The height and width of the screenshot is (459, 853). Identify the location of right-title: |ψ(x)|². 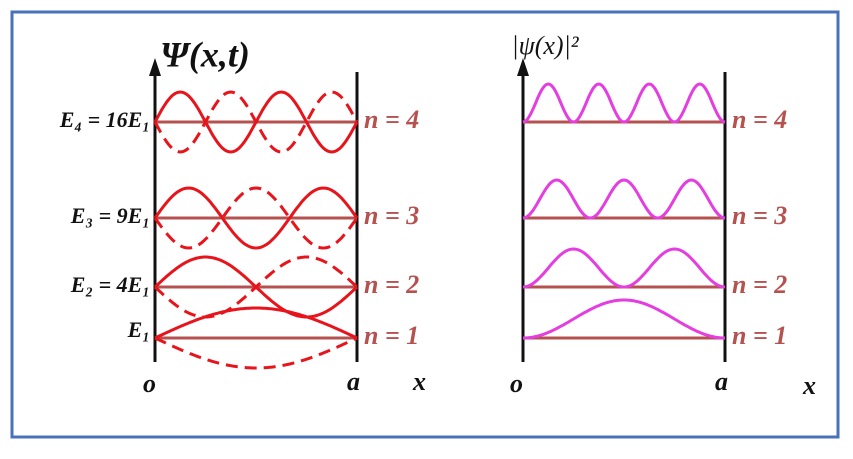
(545, 45).